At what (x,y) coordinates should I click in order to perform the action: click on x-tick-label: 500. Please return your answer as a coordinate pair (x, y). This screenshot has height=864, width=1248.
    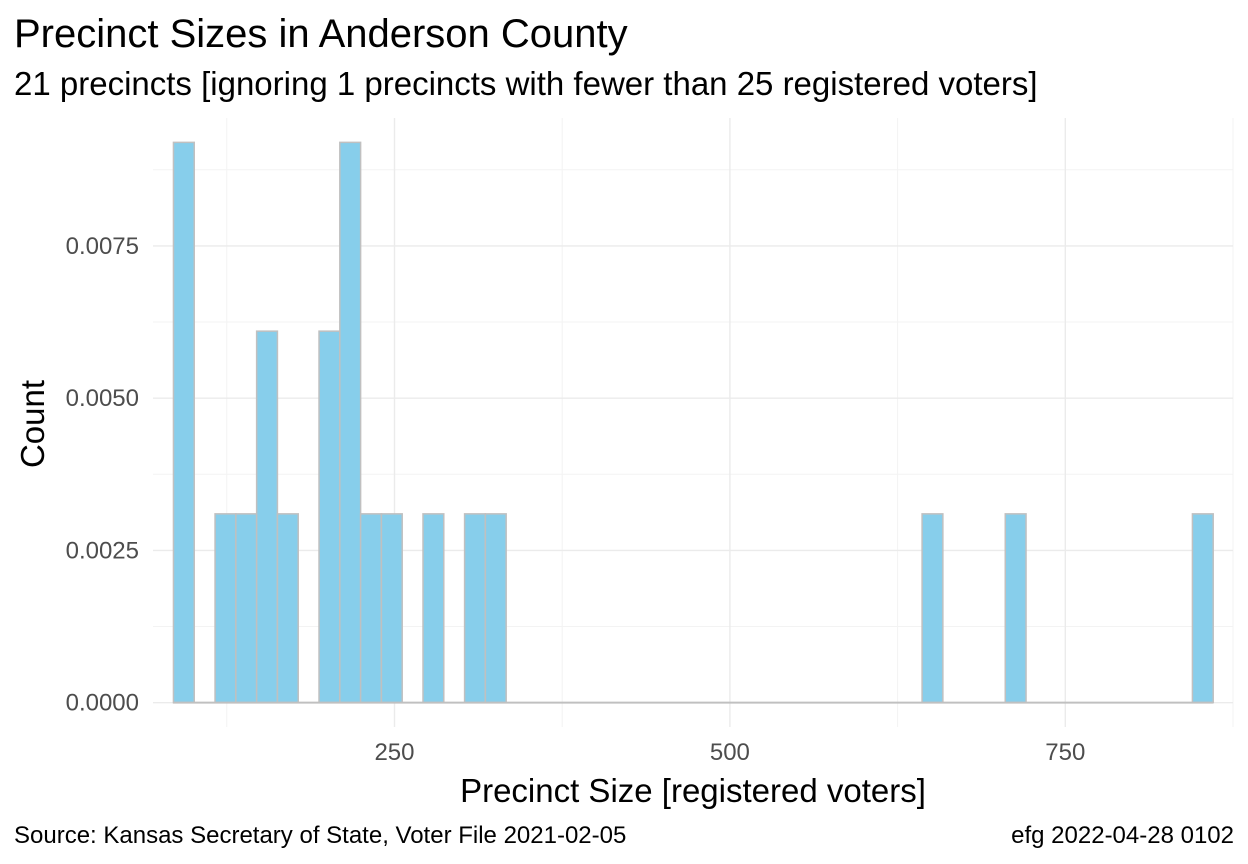
    Looking at the image, I should click on (730, 752).